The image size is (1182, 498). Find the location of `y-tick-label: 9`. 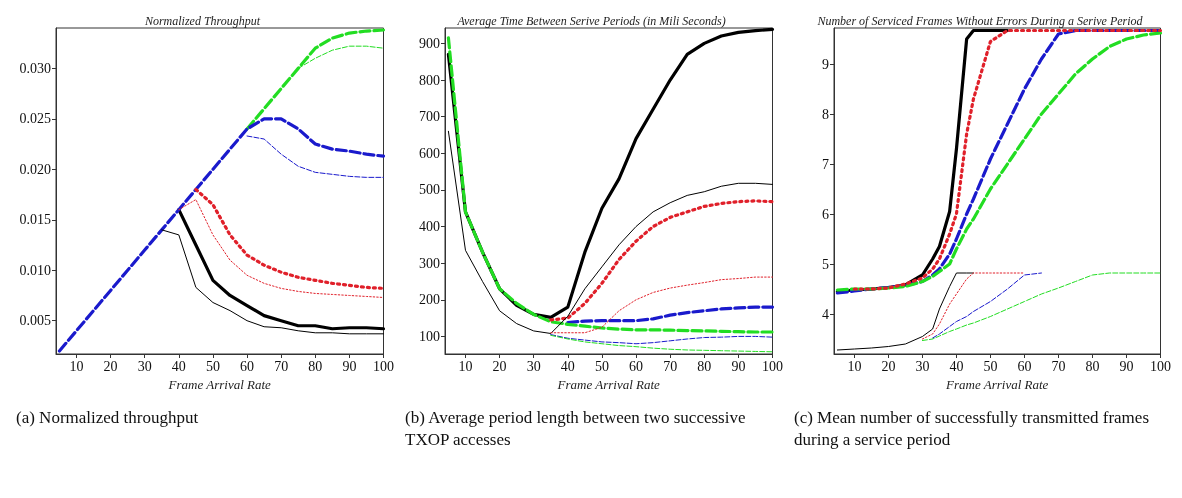

y-tick-label: 9 is located at coordinates (825, 64).